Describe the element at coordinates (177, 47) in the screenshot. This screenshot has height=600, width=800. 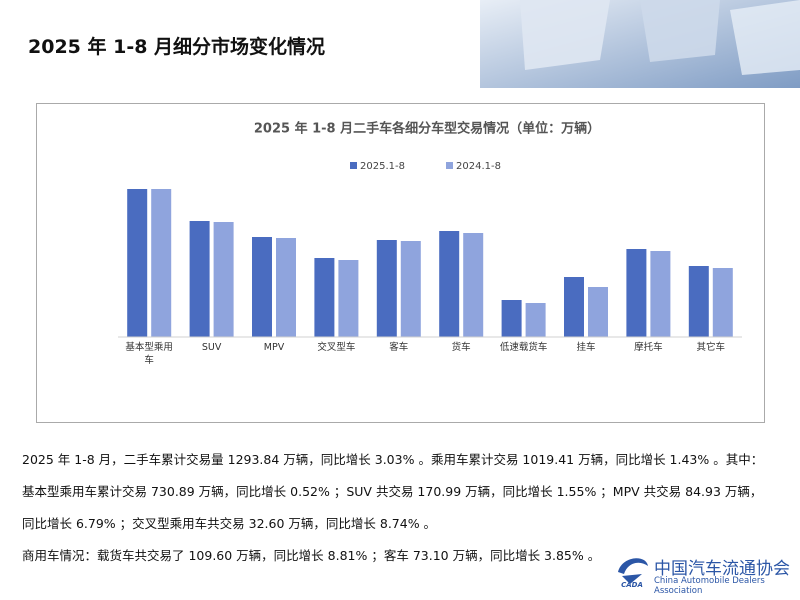
I see `slide-title: 2025 年 1-8 月细分市场变化情况` at that location.